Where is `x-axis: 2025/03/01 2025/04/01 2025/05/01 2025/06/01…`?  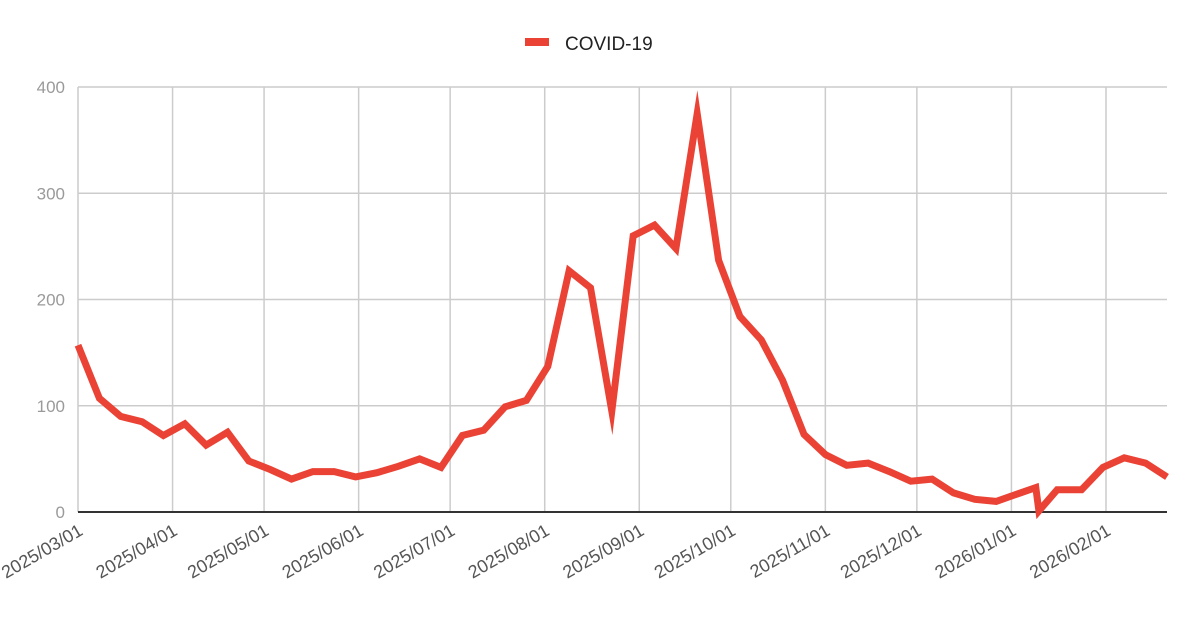
x-axis: 2025/03/01 2025/04/01 2025/05/01 2025/06/01… is located at coordinates (557, 551).